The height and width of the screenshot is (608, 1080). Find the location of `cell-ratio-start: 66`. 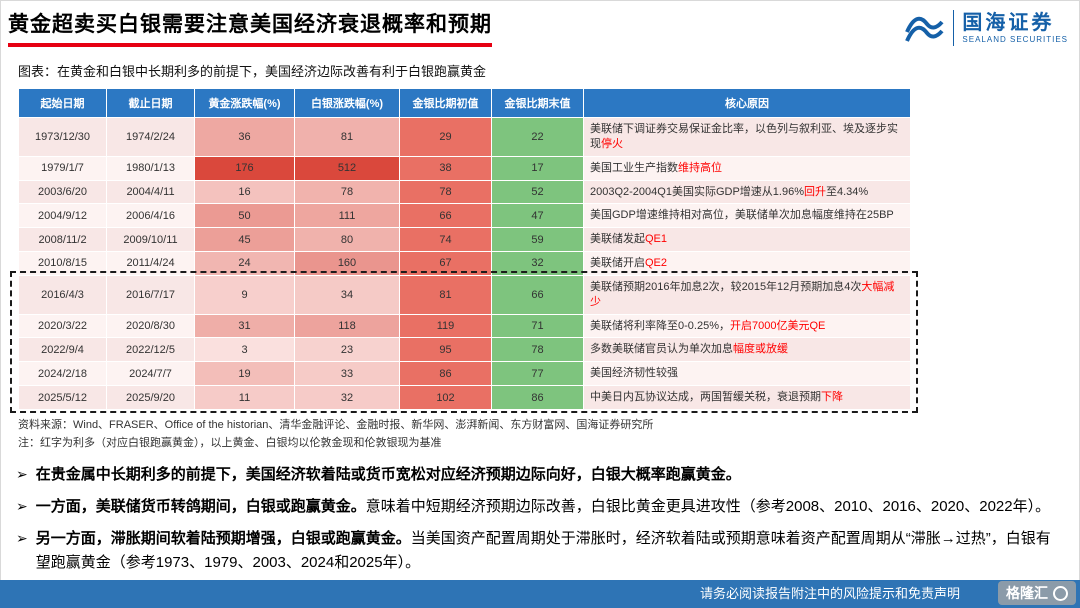

cell-ratio-start: 66 is located at coordinates (445, 216).